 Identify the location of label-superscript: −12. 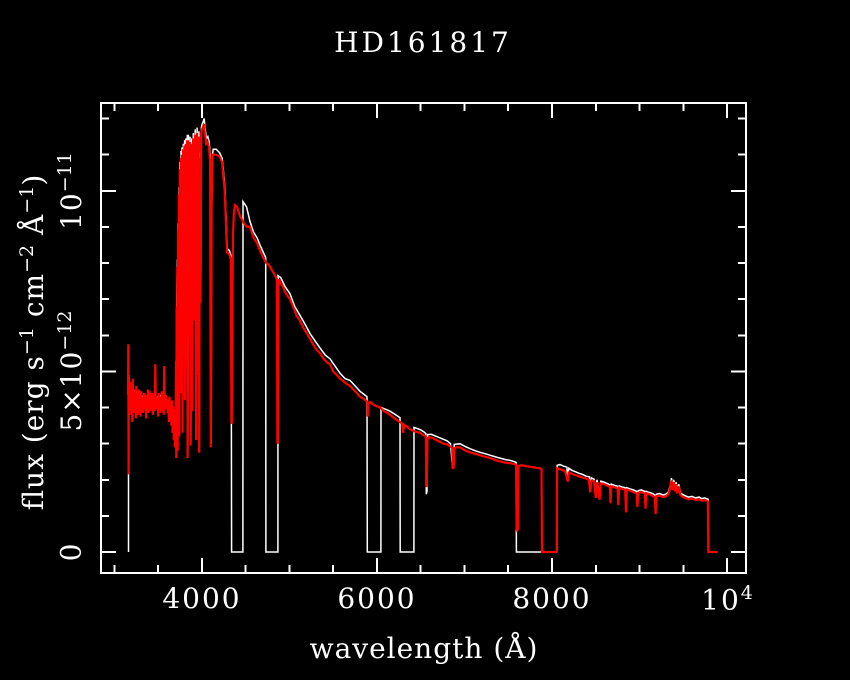
(64, 331).